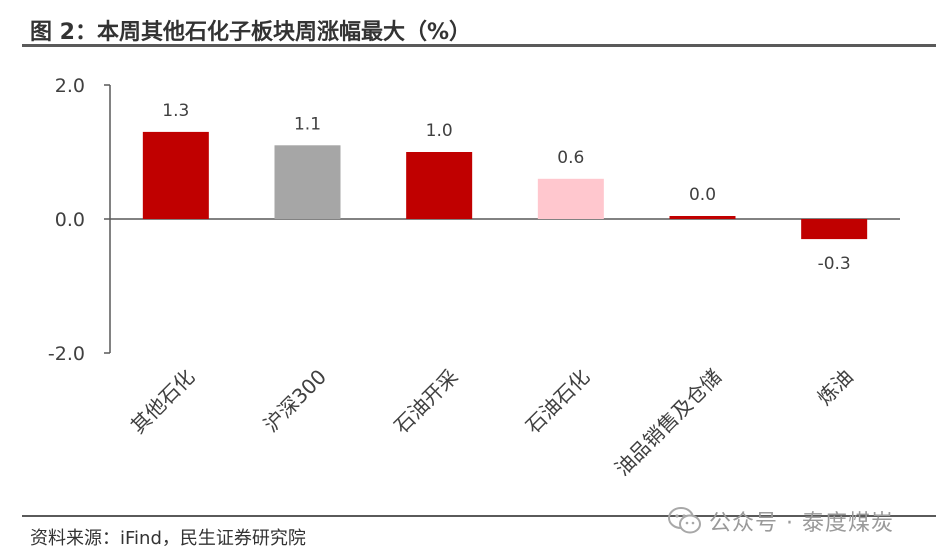 This screenshot has width=951, height=556. I want to click on x-tick-label: 其他石化, so click(163, 402).